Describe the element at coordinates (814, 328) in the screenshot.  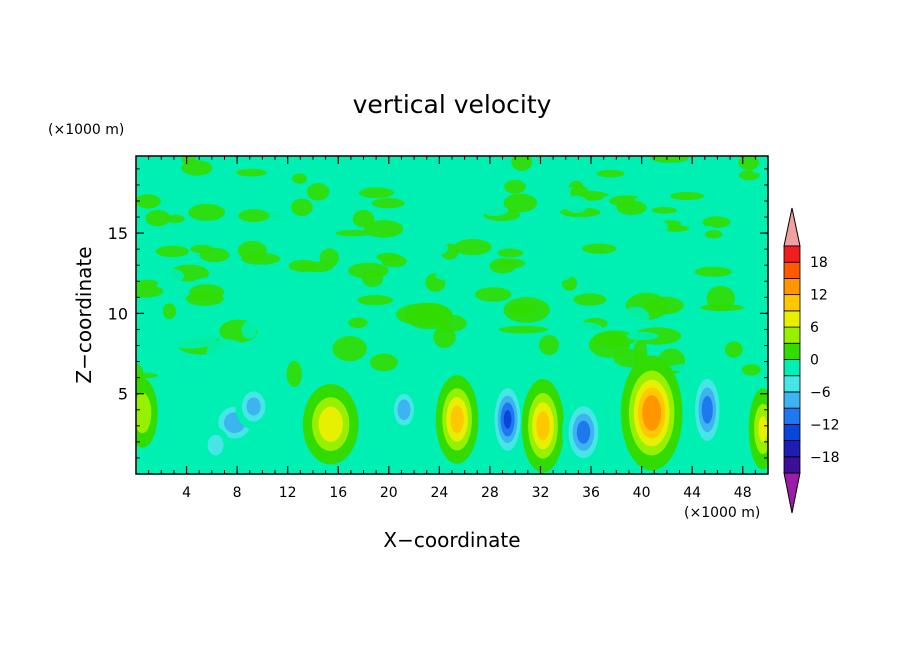
I see `colorbar-label: 6` at that location.